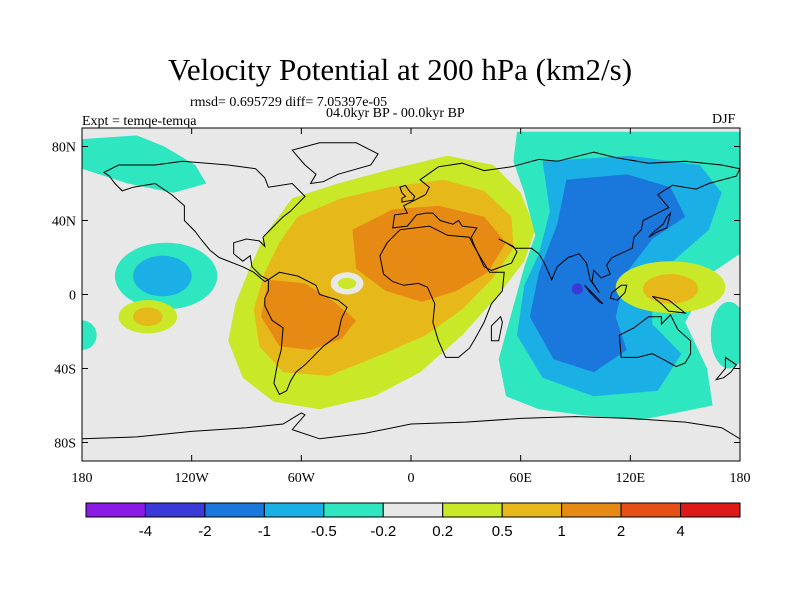  I want to click on period-label: 04.0kyr BP - 00.0kyr BP, so click(395, 113).